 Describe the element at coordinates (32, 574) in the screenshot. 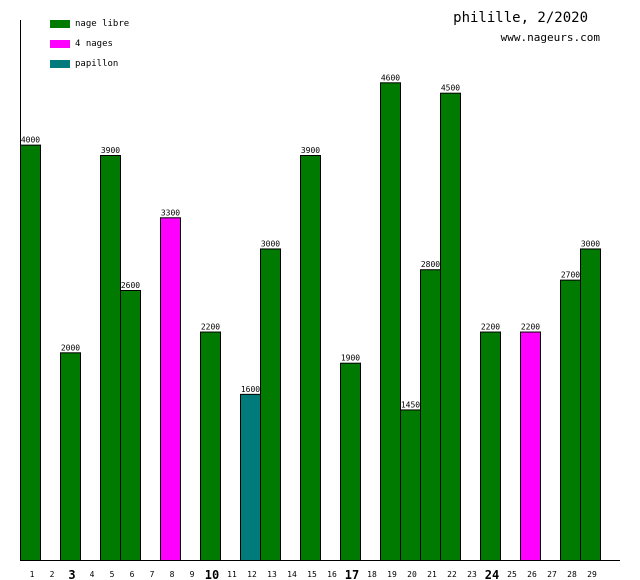

I see `x-tick-label: 1` at that location.